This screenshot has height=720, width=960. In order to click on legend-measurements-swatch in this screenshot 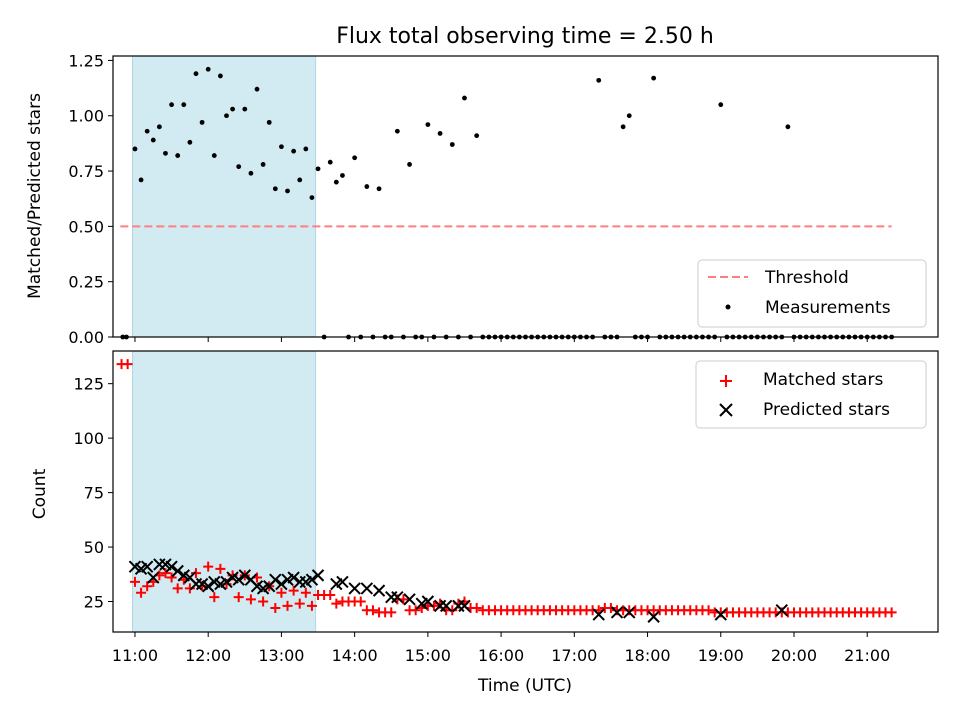, I will do `click(728, 307)`.